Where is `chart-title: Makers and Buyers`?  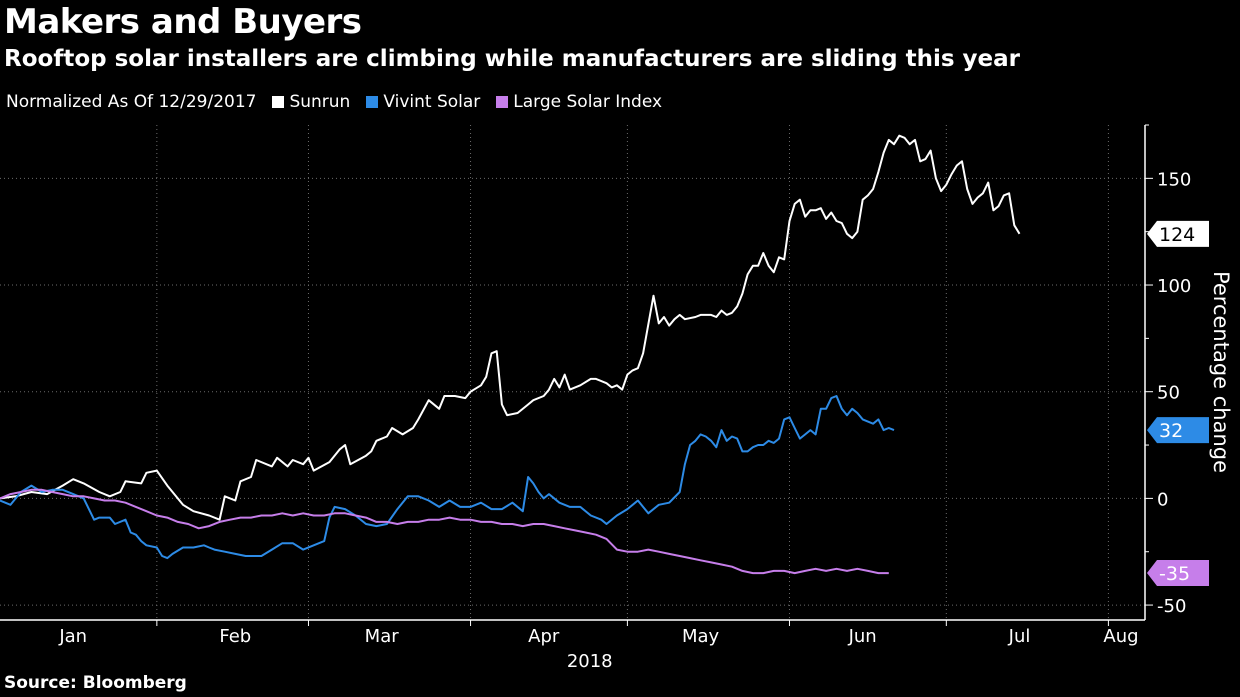
chart-title: Makers and Buyers is located at coordinates (183, 22).